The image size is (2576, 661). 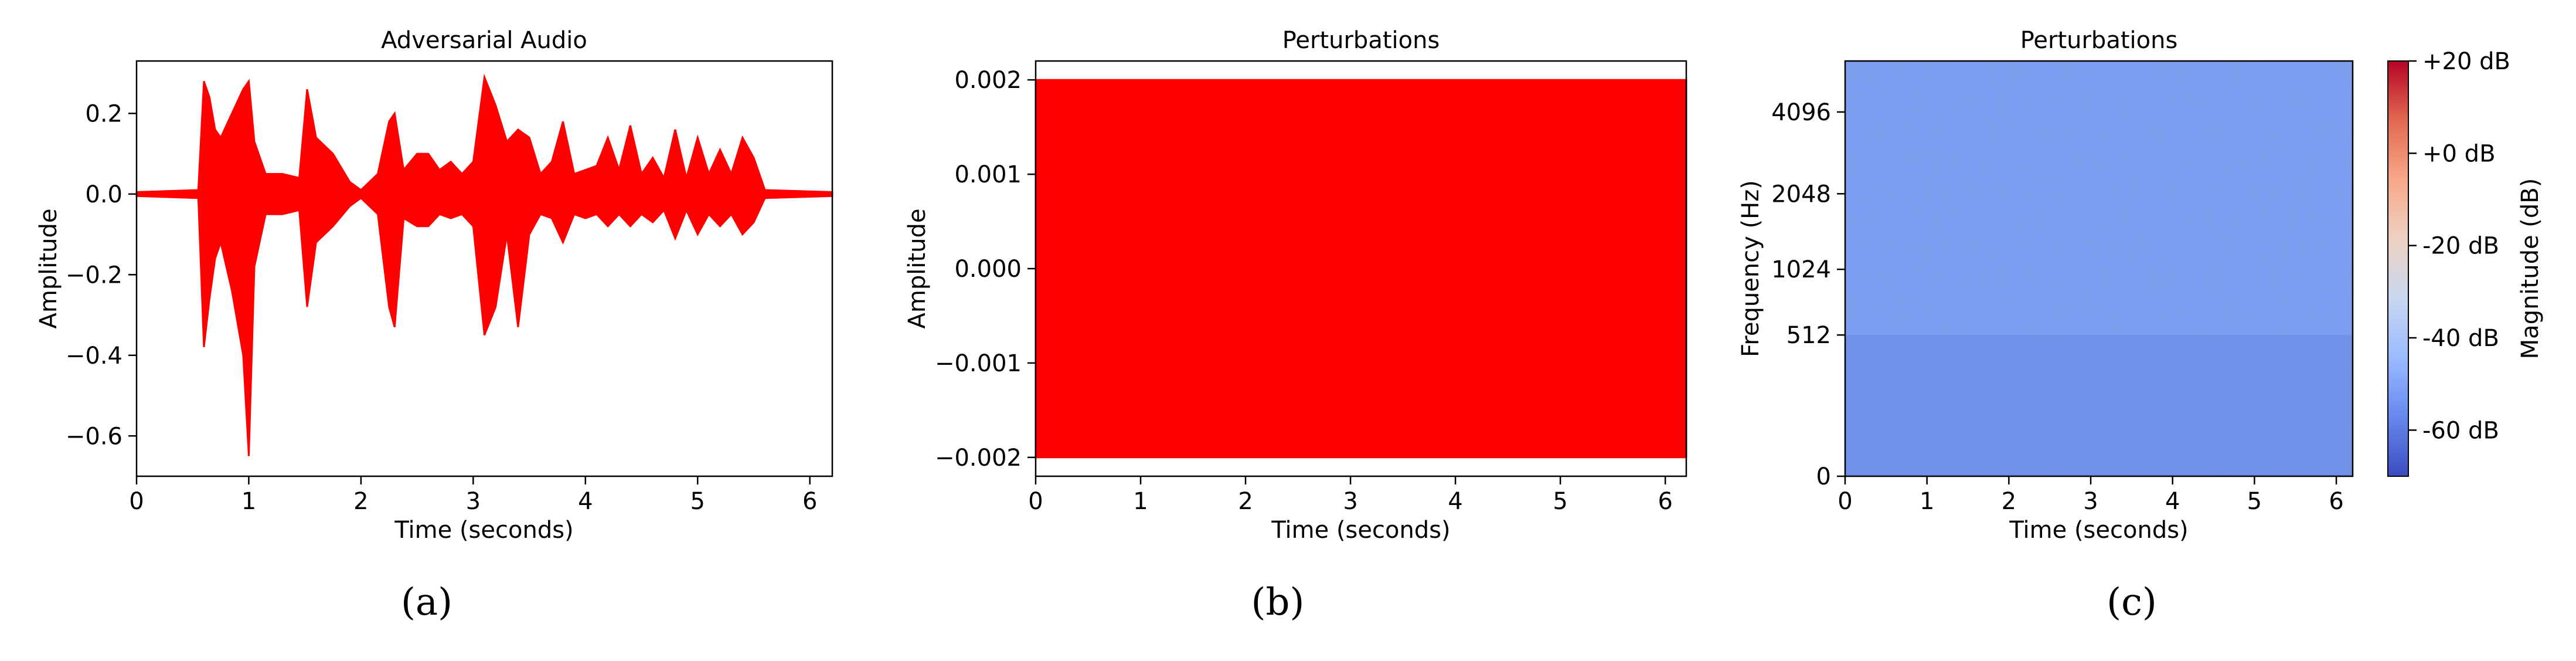 I want to click on panel-b-x-ticks: 0 1 2 3 4 5 6, so click(x=1350, y=496).